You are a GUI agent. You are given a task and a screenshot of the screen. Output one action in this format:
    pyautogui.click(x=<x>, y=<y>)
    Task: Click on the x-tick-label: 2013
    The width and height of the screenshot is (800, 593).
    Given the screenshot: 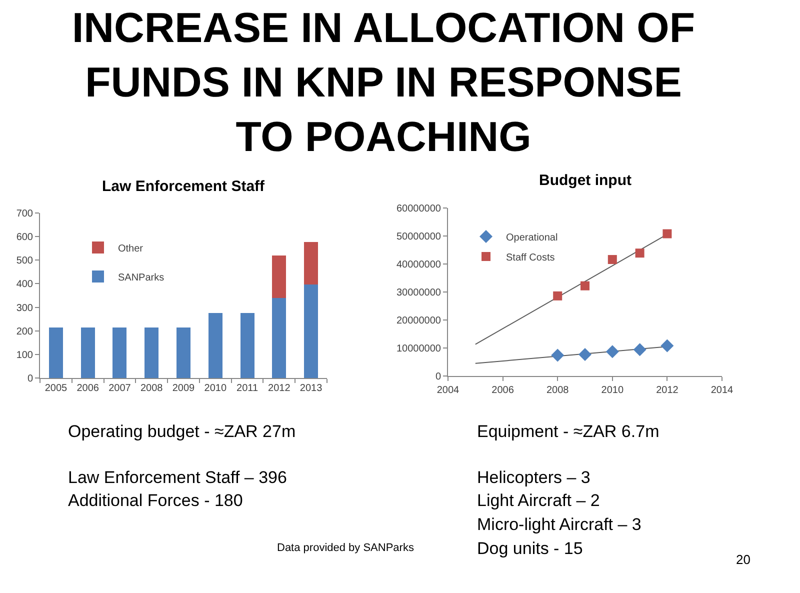 What is the action you would take?
    pyautogui.click(x=311, y=388)
    